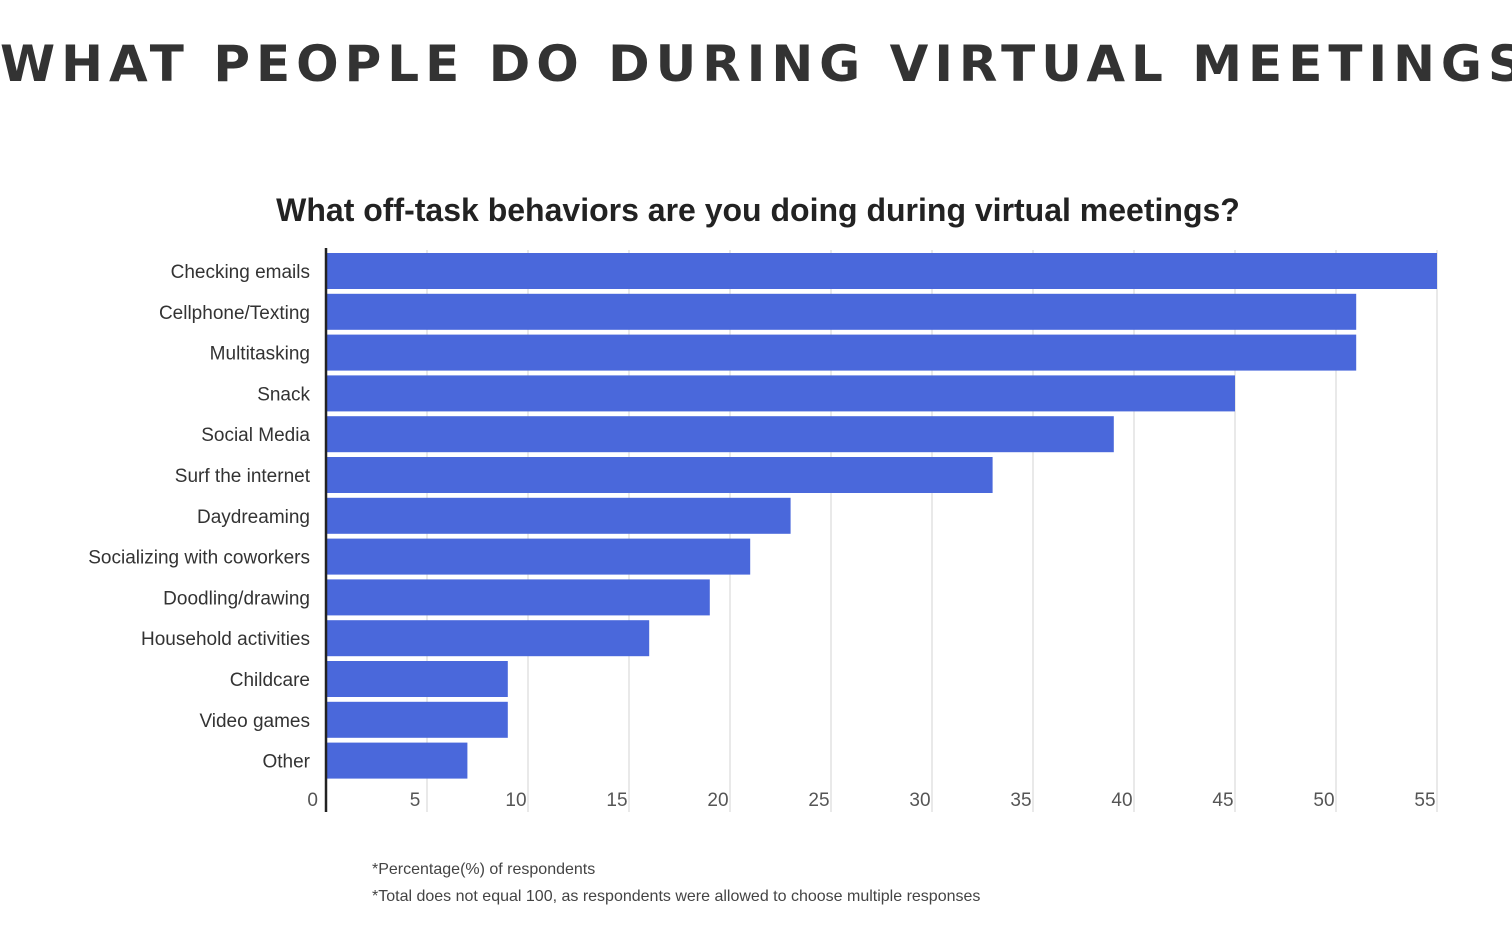  Describe the element at coordinates (1424, 800) in the screenshot. I see `x-tick-label: 55` at that location.